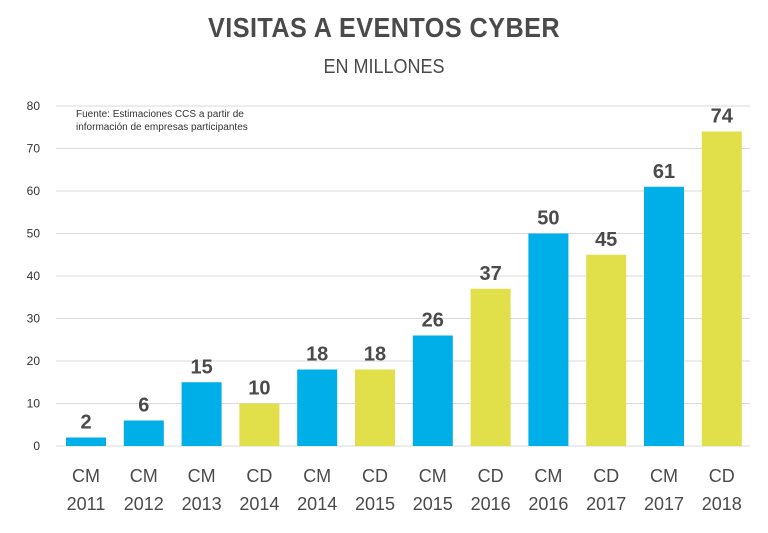 This screenshot has height=533, width=768. I want to click on y-tick-label: 40, so click(34, 276).